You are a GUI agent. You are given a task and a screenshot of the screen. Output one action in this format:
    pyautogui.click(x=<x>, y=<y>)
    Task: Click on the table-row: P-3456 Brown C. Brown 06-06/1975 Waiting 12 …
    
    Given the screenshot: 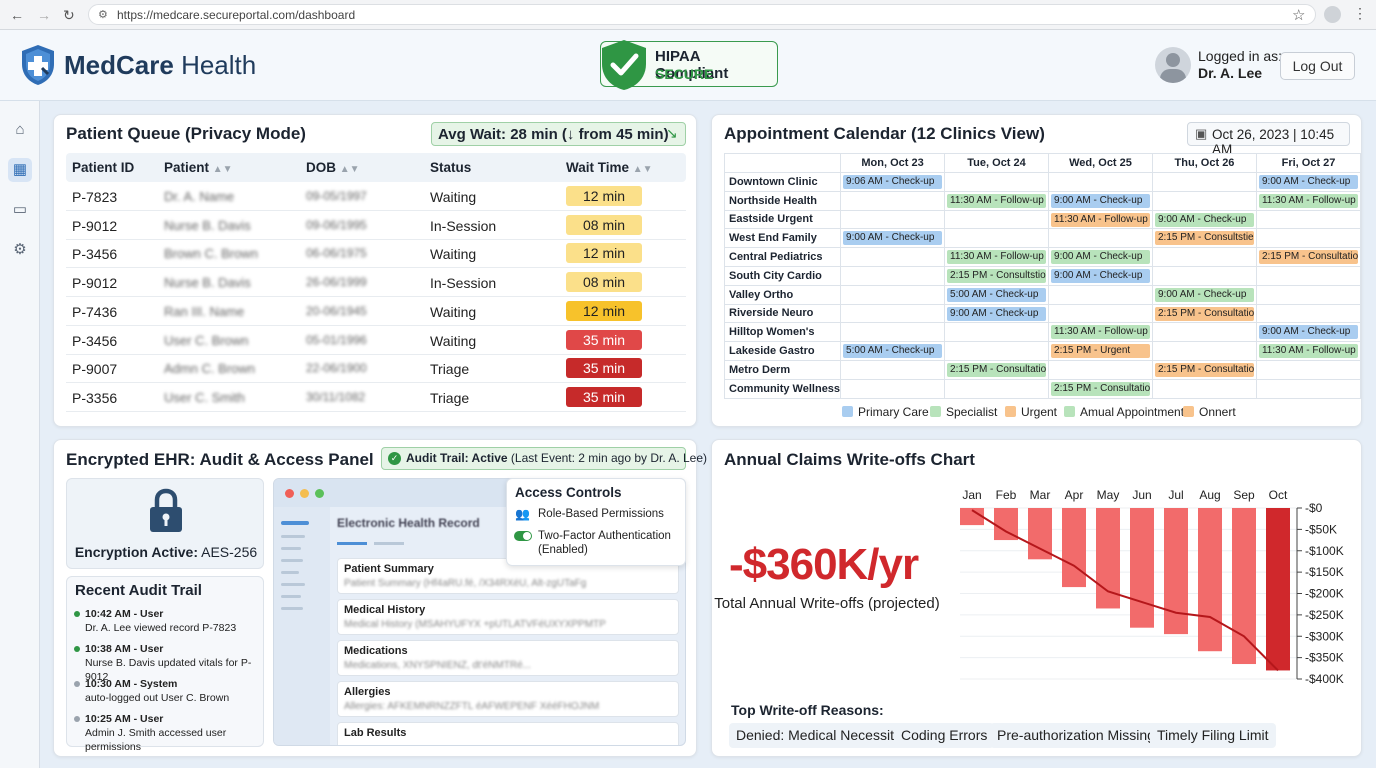 What is the action you would take?
    pyautogui.click(x=376, y=254)
    